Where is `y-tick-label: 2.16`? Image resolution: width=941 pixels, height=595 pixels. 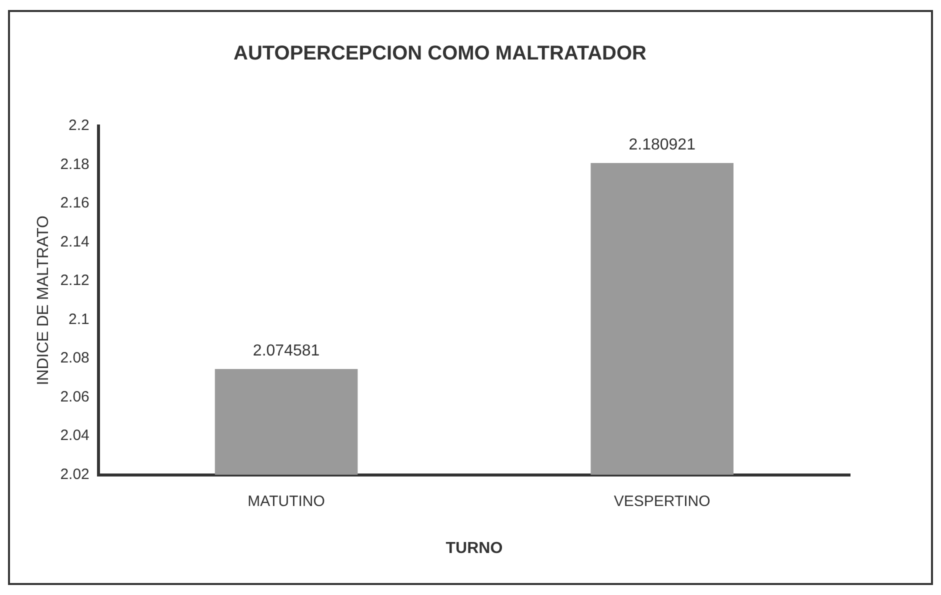
y-tick-label: 2.16 is located at coordinates (75, 203).